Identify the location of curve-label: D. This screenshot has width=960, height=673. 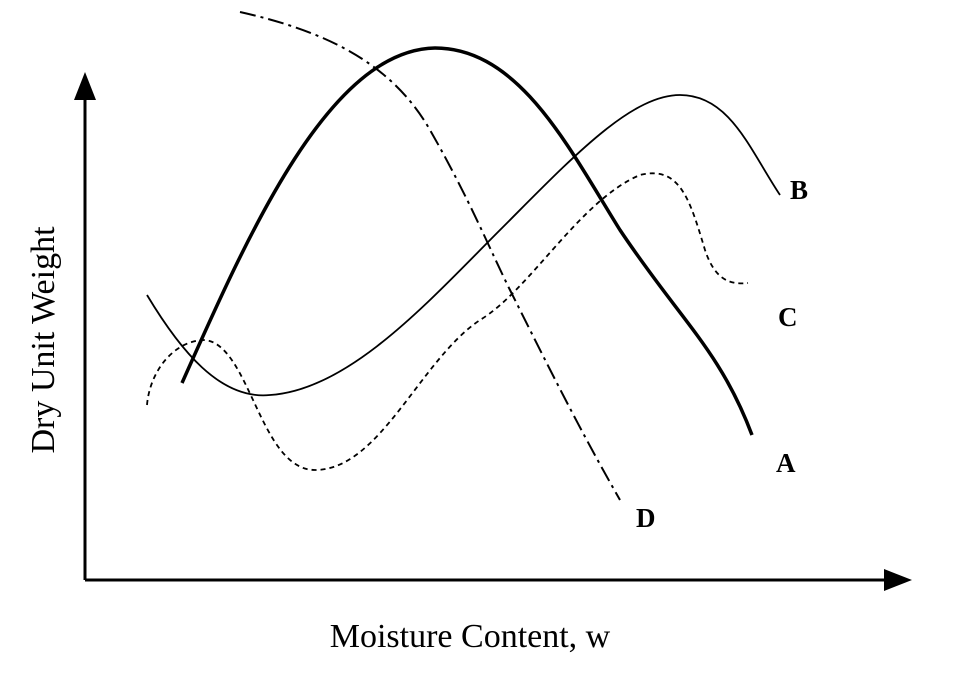
(646, 518).